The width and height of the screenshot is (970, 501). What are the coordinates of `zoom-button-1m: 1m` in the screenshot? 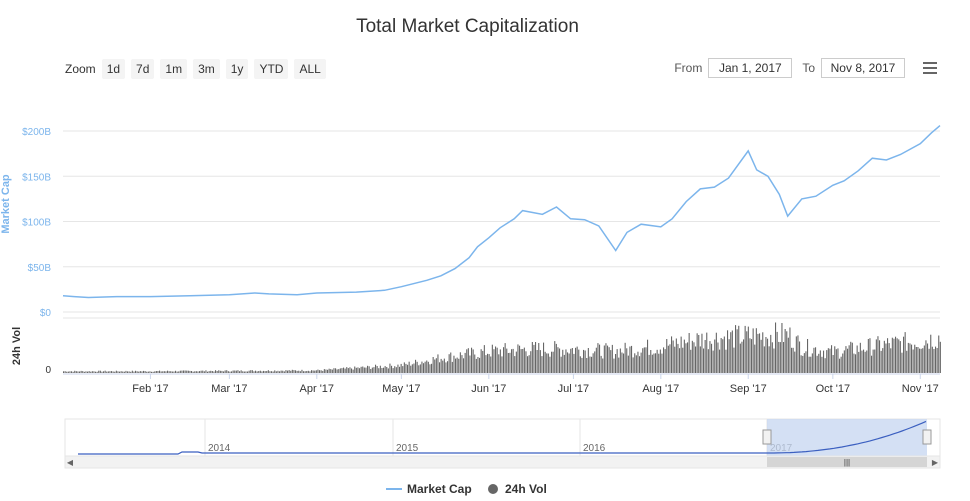 It's located at (174, 69).